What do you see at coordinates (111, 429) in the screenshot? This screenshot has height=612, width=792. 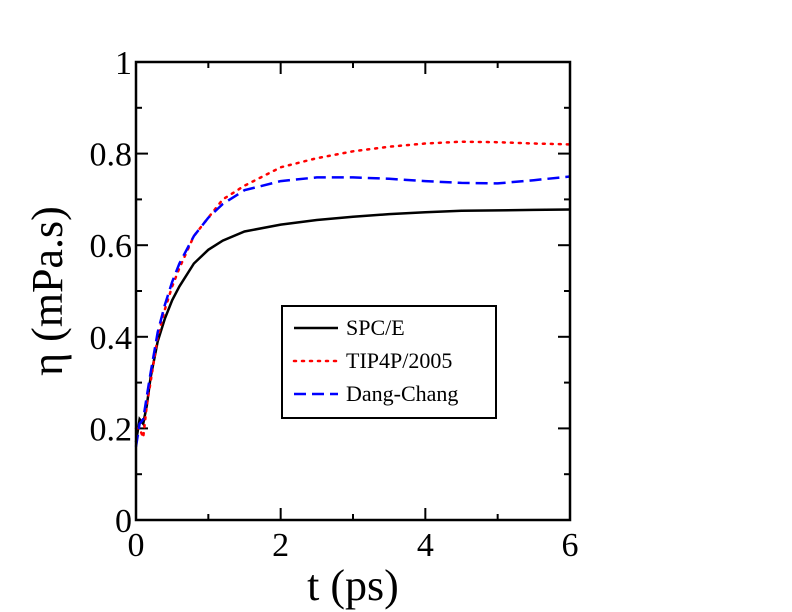 I see `y-tick-label: 0.2` at bounding box center [111, 429].